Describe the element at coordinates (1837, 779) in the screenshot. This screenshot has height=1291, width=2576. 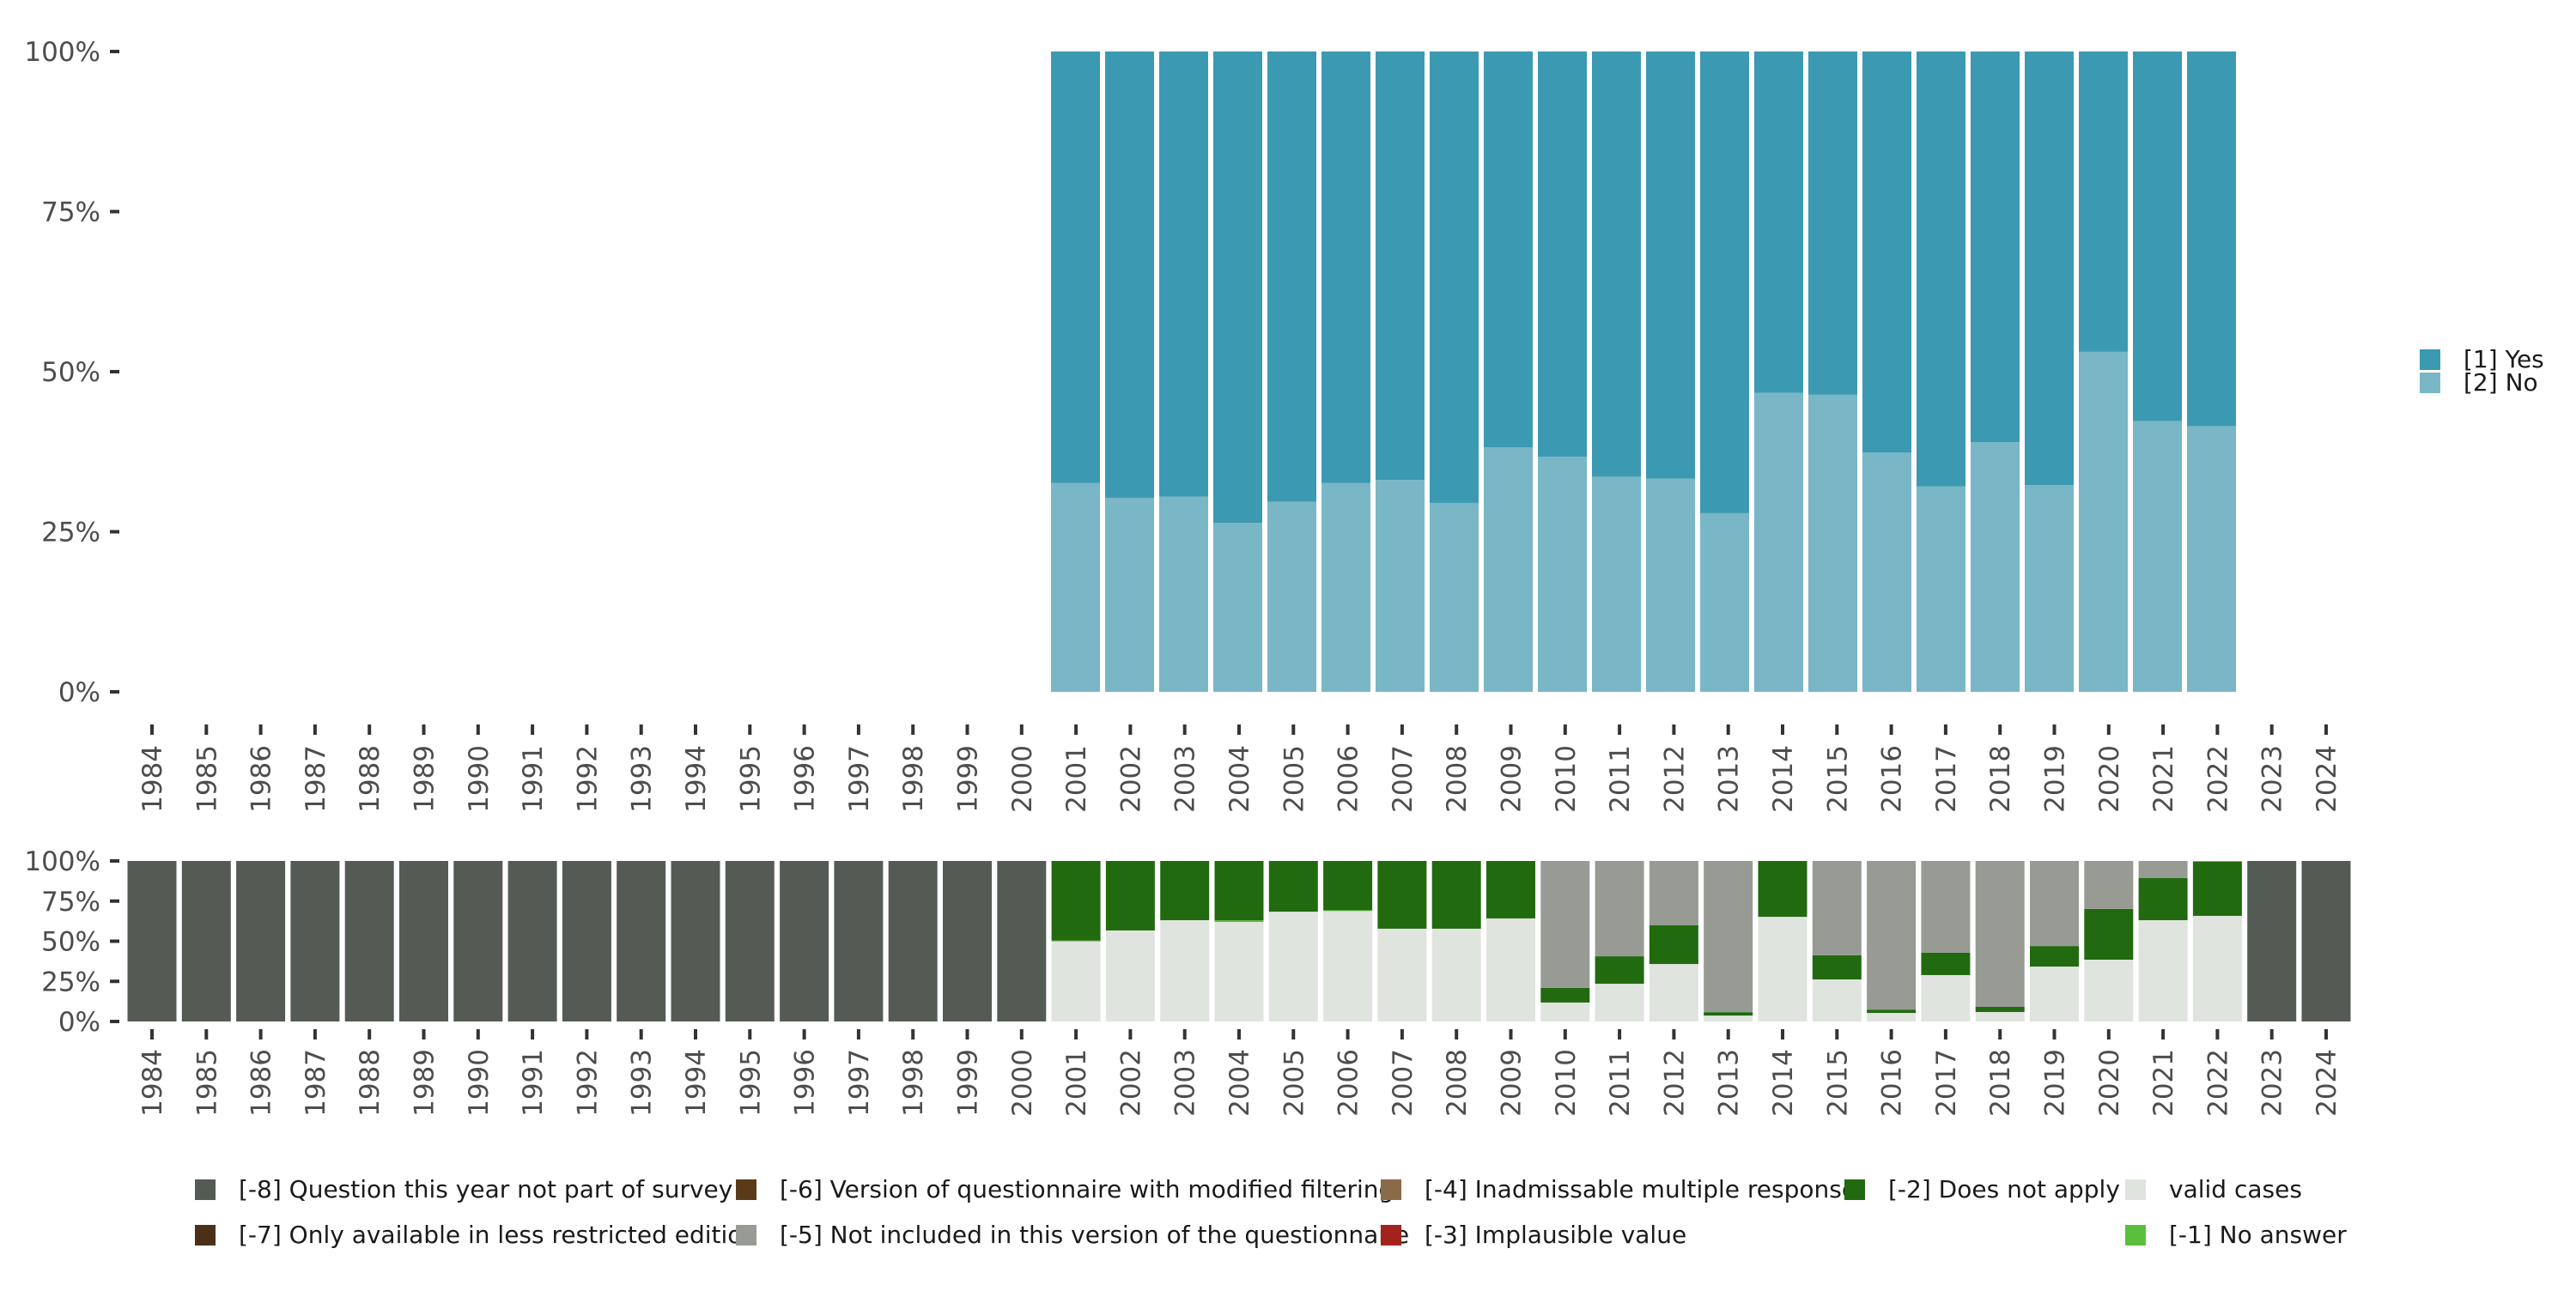
I see `x-tick-label: 2015` at that location.